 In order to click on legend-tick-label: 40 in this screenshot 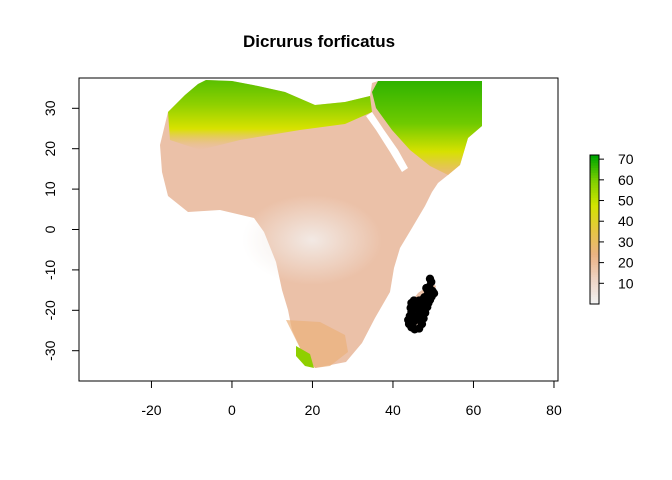, I will do `click(626, 221)`.